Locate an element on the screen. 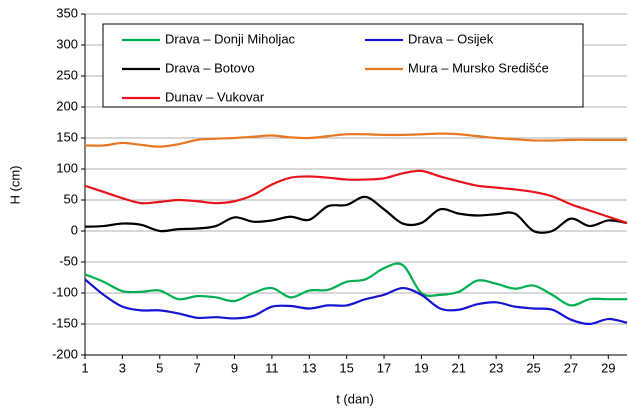 The image size is (628, 414). y-tick-label: 100 is located at coordinates (67, 167).